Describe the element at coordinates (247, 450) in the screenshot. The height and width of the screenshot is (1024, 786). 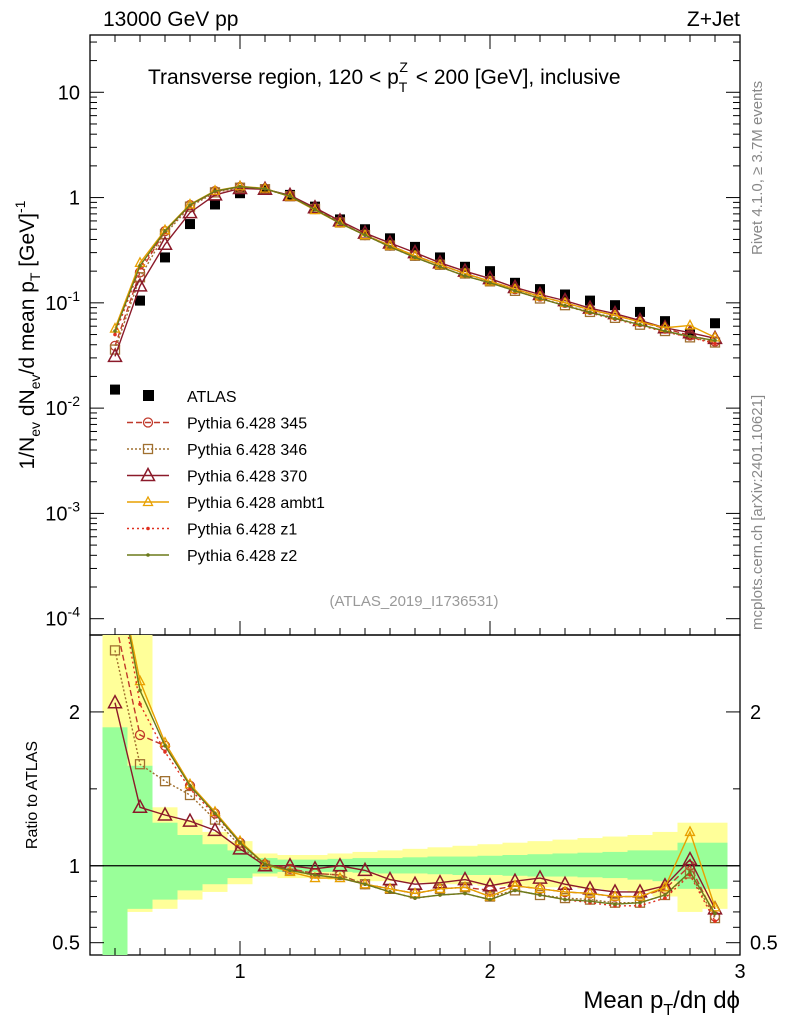
I see `legend-label: Pythia 6.428 346` at that location.